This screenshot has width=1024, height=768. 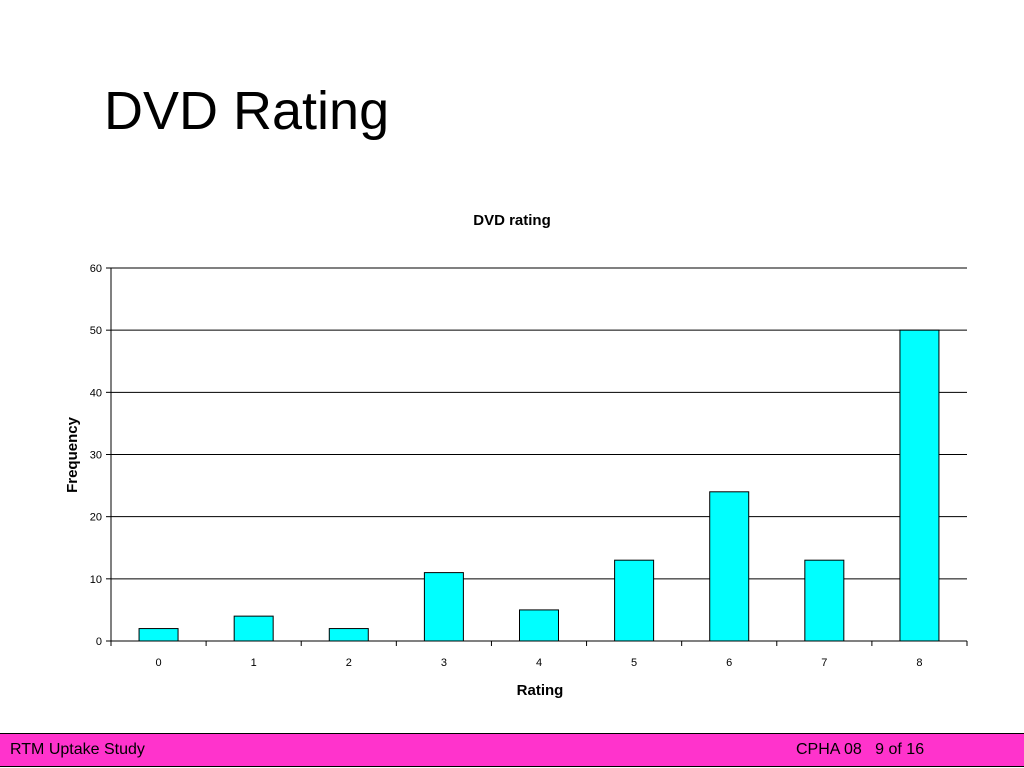 What do you see at coordinates (247, 111) in the screenshot?
I see `slide-title: DVD Rating` at bounding box center [247, 111].